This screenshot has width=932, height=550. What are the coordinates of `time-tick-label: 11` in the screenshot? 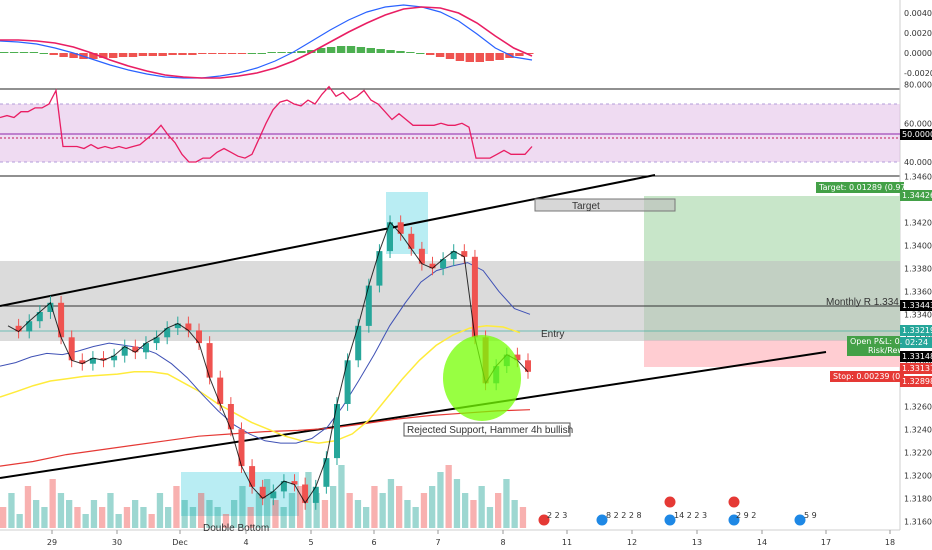 It's located at (567, 542).